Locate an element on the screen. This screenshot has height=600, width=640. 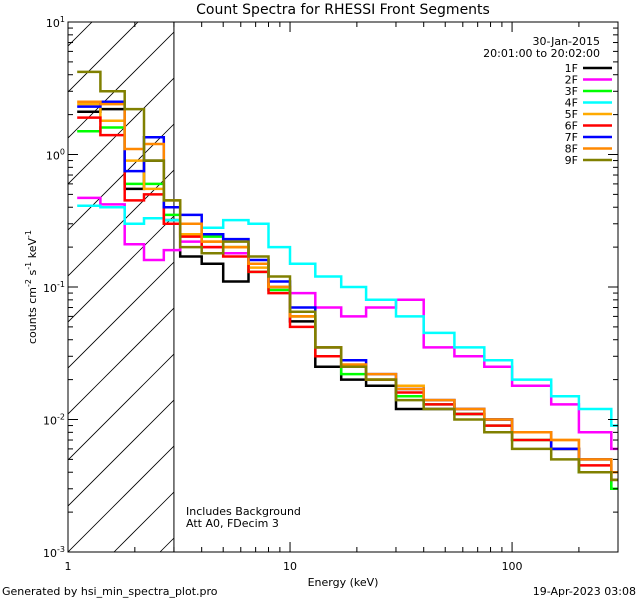
y-tick-label: 10⁻² is located at coordinates (54, 420).